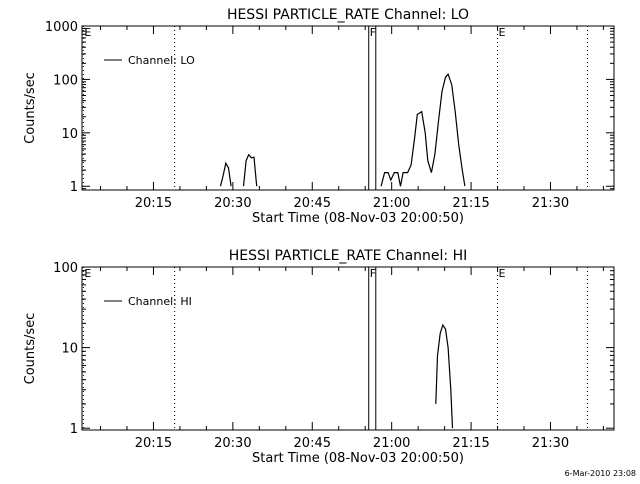 This screenshot has width=640, height=484. Describe the element at coordinates (348, 256) in the screenshot. I see `chart-title: HESSI PARTICLE_RATE Channel: HI` at that location.